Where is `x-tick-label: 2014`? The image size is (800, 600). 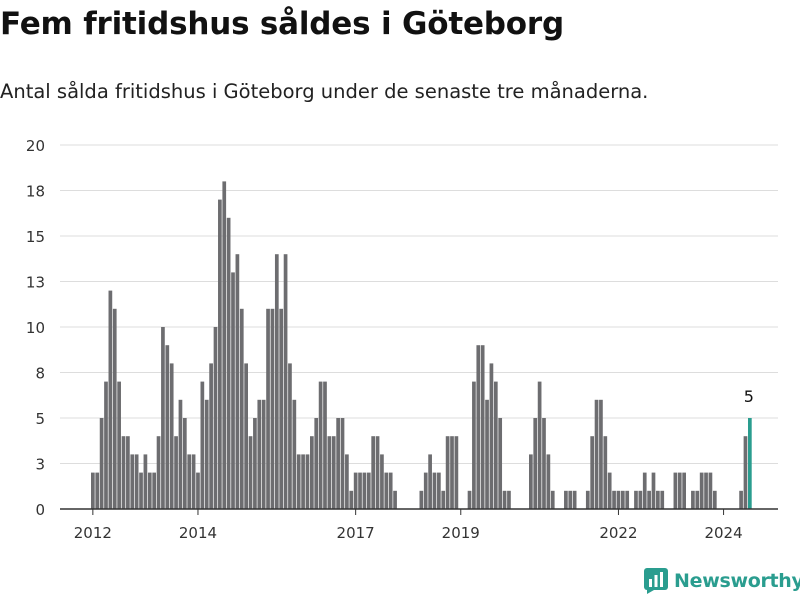 x-tick-label: 2014 is located at coordinates (198, 533).